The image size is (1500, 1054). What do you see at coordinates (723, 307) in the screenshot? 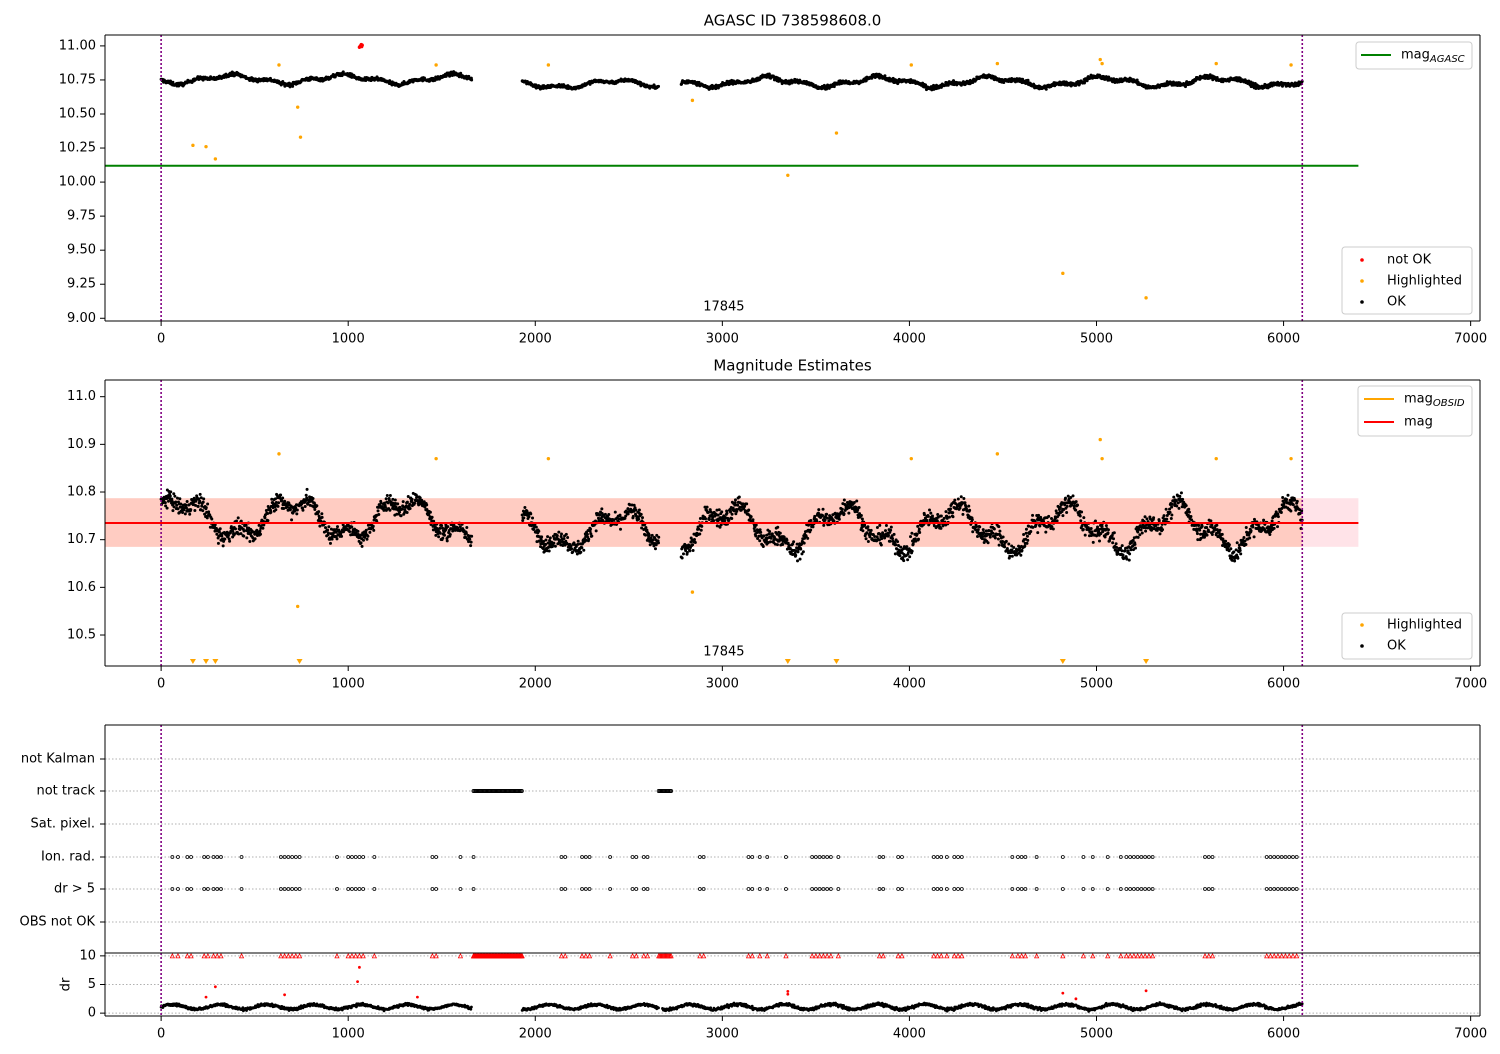
I see `panel1-obs-label: 17845` at bounding box center [723, 307].